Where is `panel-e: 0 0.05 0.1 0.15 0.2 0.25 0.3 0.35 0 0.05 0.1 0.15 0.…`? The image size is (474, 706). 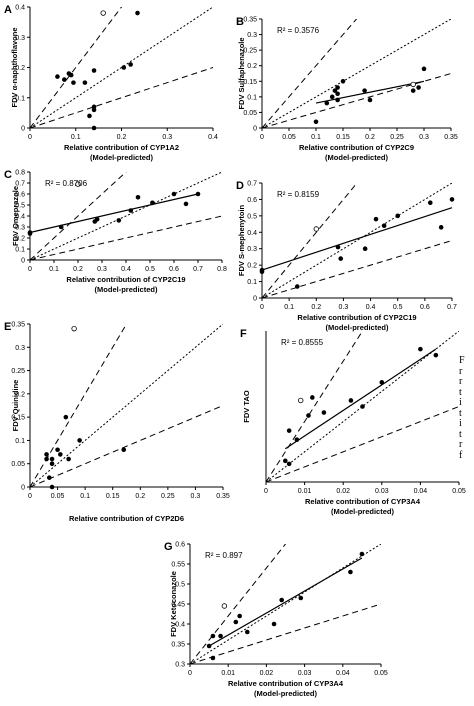 panel-e: 0 0.05 0.1 0.15 0.2 0.25 0.3 0.35 0 0.05 0.1 0.15 0.… is located at coordinates (117, 422).